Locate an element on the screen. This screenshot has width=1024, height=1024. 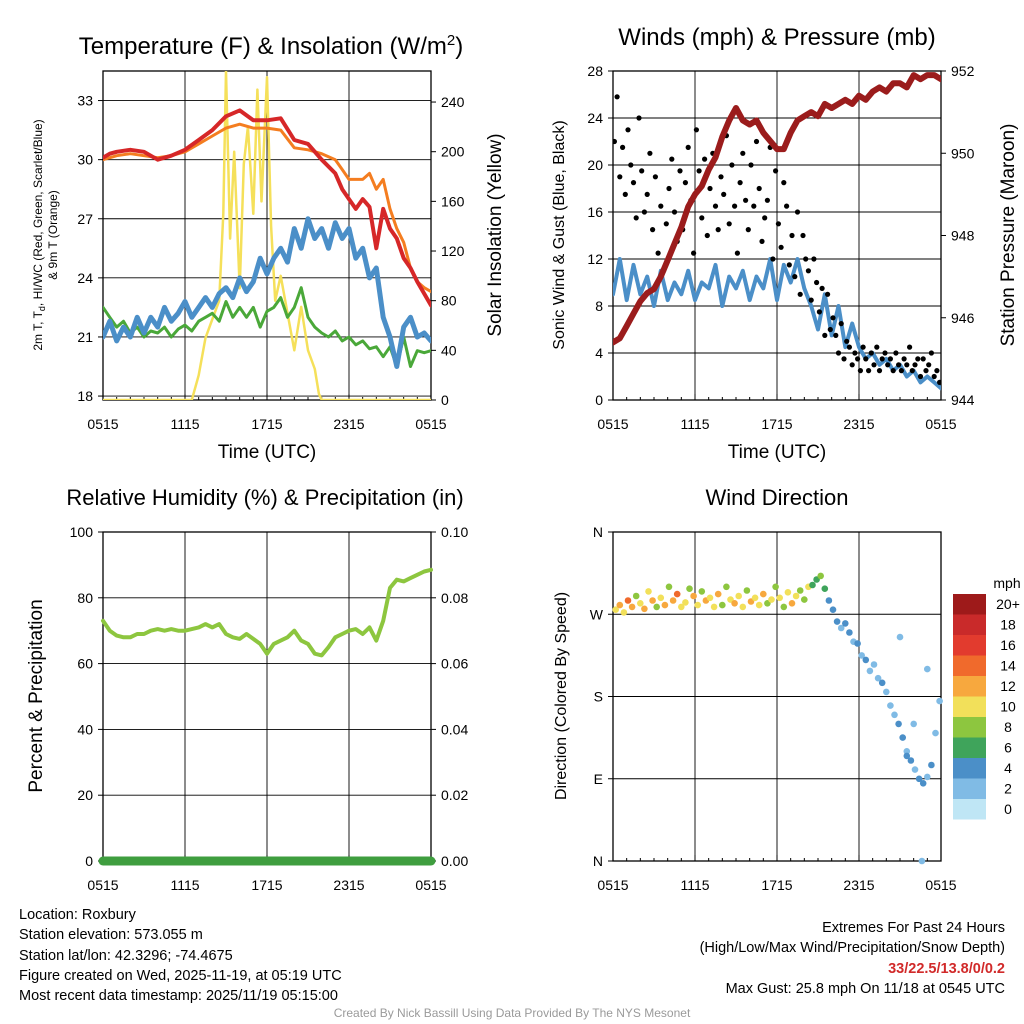
rh-xtick-label: 2315 is located at coordinates (348, 885).